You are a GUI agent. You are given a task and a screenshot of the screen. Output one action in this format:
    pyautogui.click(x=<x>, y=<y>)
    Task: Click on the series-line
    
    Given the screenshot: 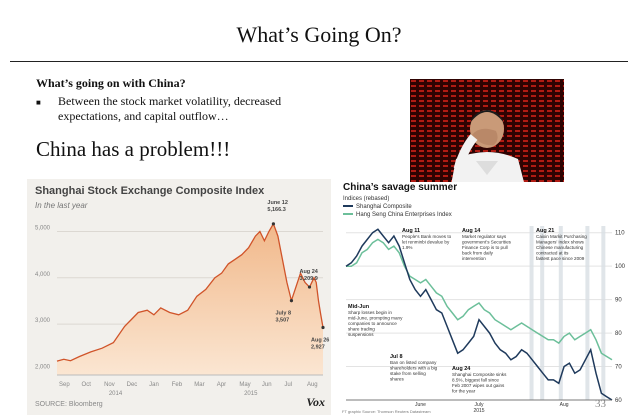 What is the action you would take?
    pyautogui.click(x=479, y=299)
    